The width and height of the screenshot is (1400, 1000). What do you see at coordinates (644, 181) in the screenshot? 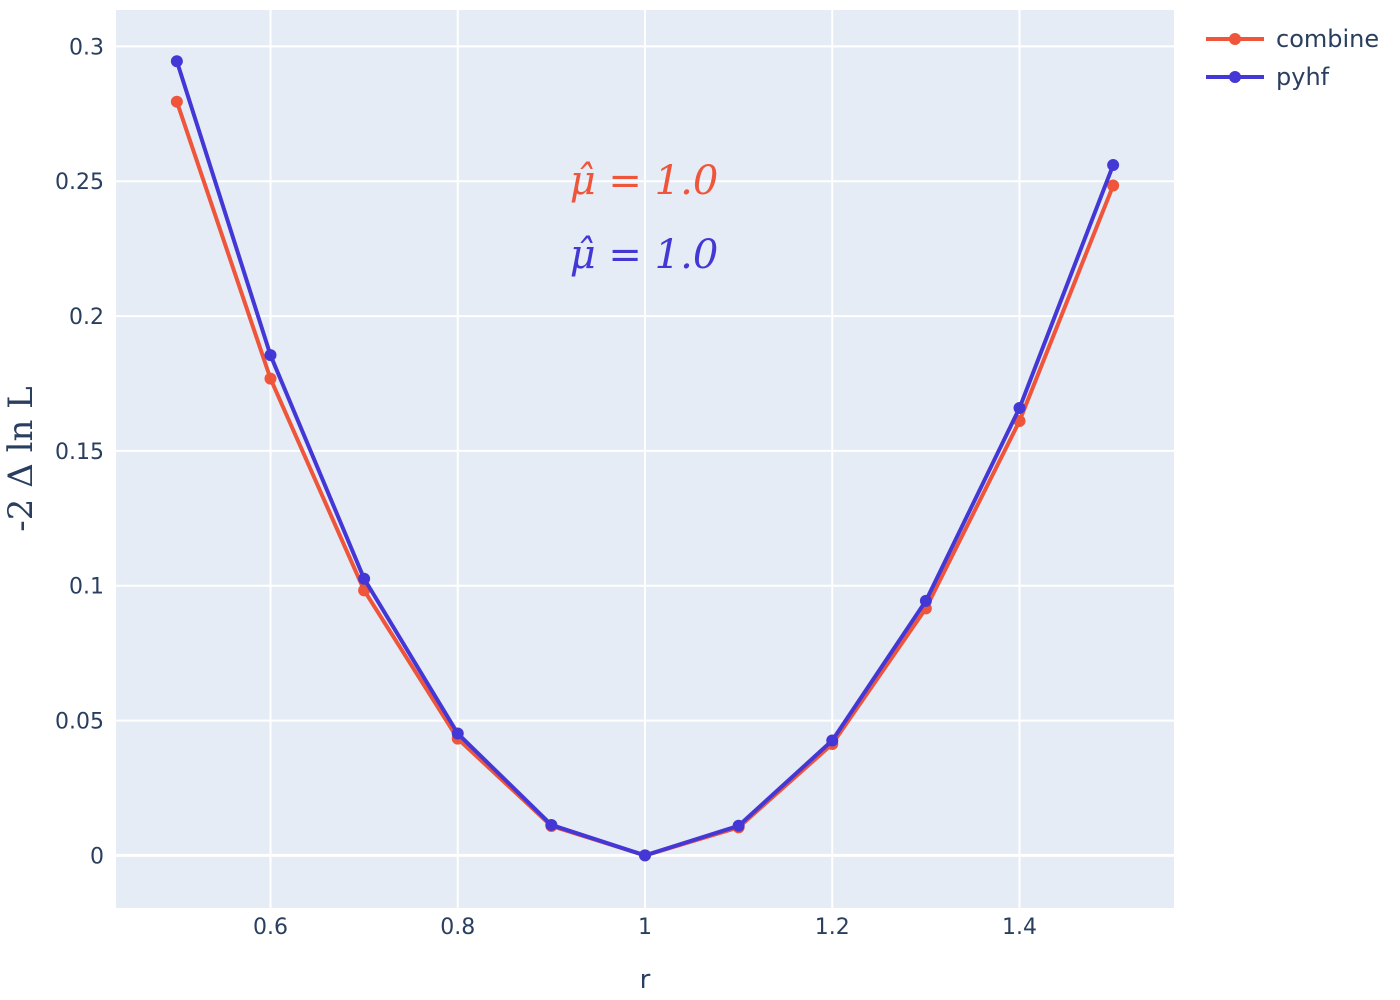
I see `mu-hat-combine-annotation: μ̂ = 1.0` at bounding box center [644, 181].